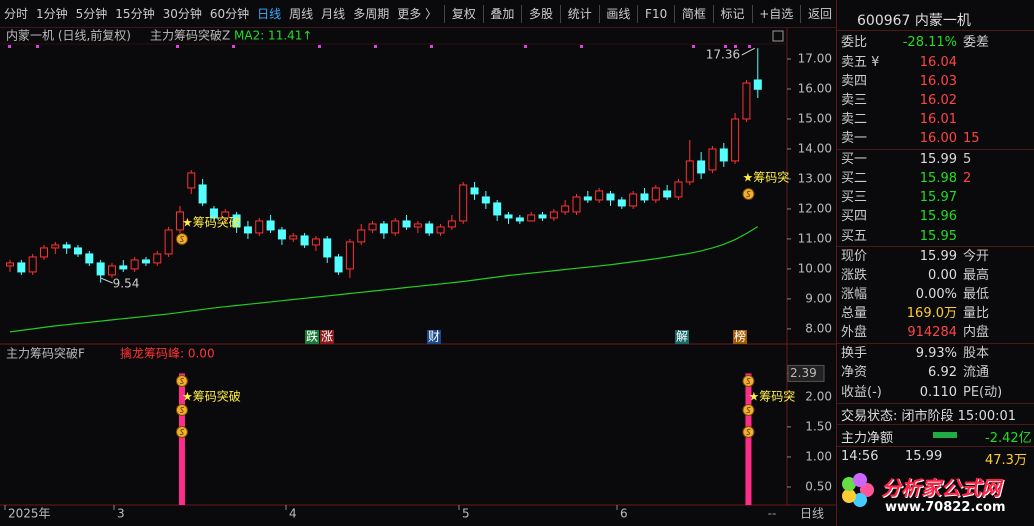  Describe the element at coordinates (815, 58) in the screenshot. I see `y-tick-label: 17.00` at that location.